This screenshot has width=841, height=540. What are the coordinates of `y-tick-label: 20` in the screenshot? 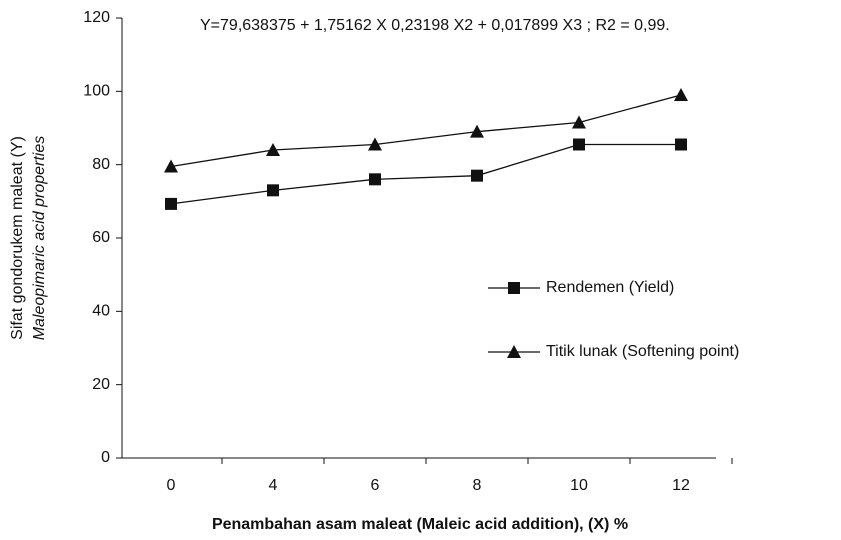 It's located at (101, 384).